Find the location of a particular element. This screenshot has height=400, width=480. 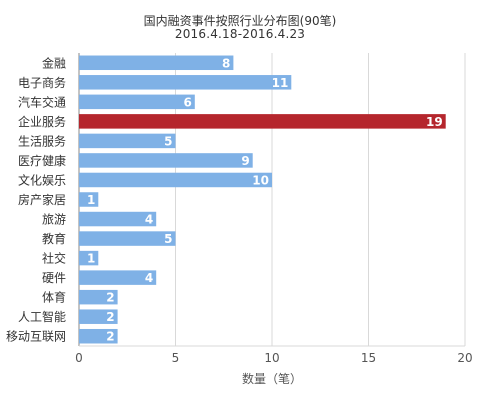

chart-subtitle: 2016.4.18-2016.4.23 is located at coordinates (240, 34).